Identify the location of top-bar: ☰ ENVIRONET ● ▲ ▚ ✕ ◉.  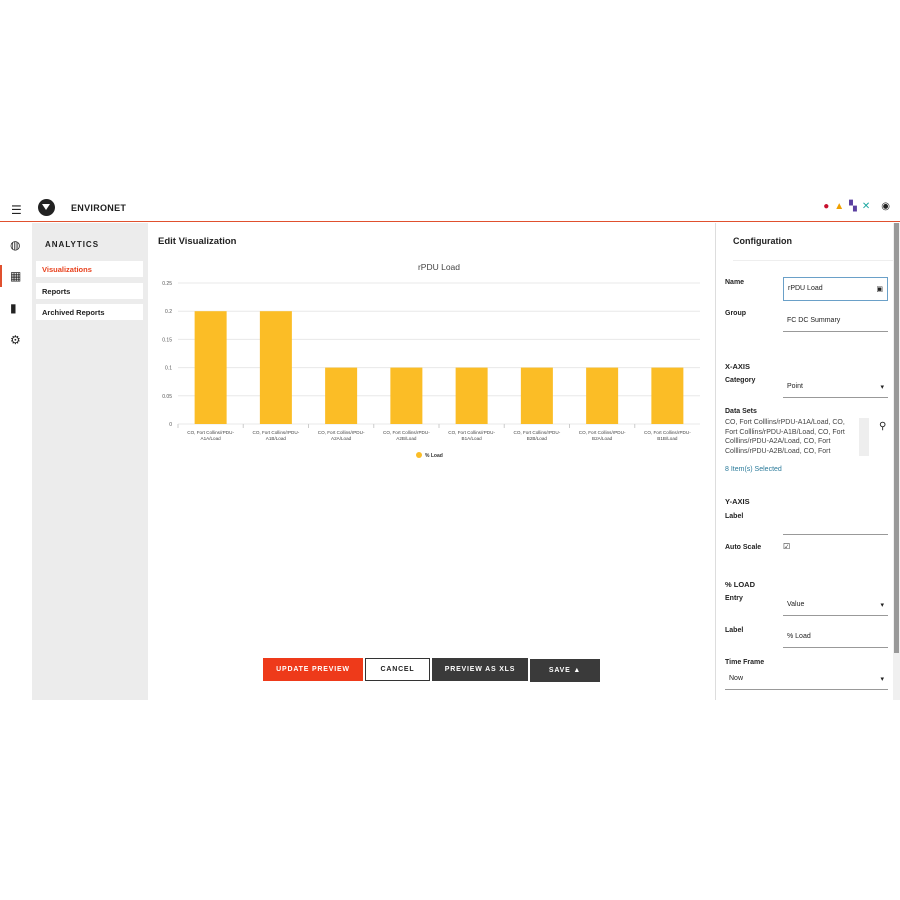
(450, 208).